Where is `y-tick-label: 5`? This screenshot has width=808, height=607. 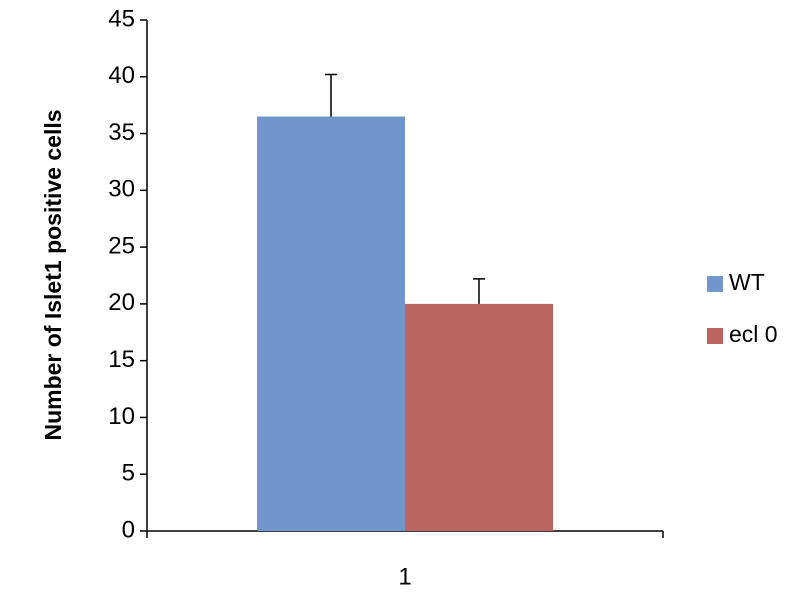 y-tick-label: 5 is located at coordinates (128, 473).